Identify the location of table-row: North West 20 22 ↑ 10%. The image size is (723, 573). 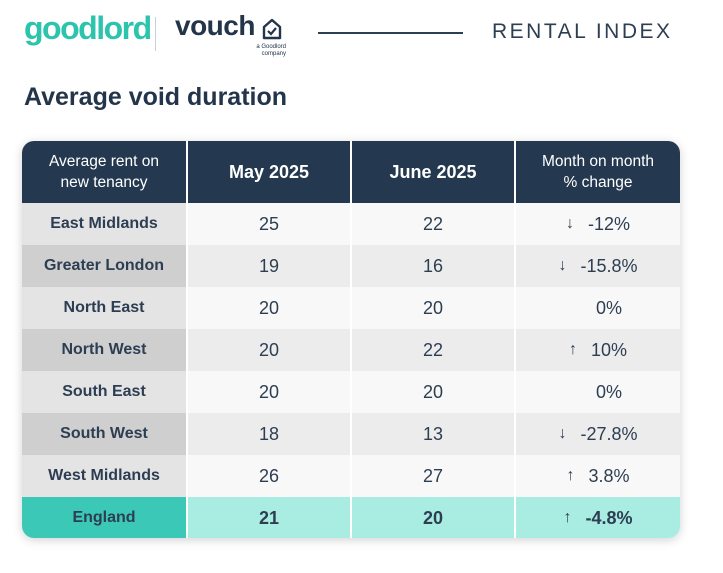
(351, 350).